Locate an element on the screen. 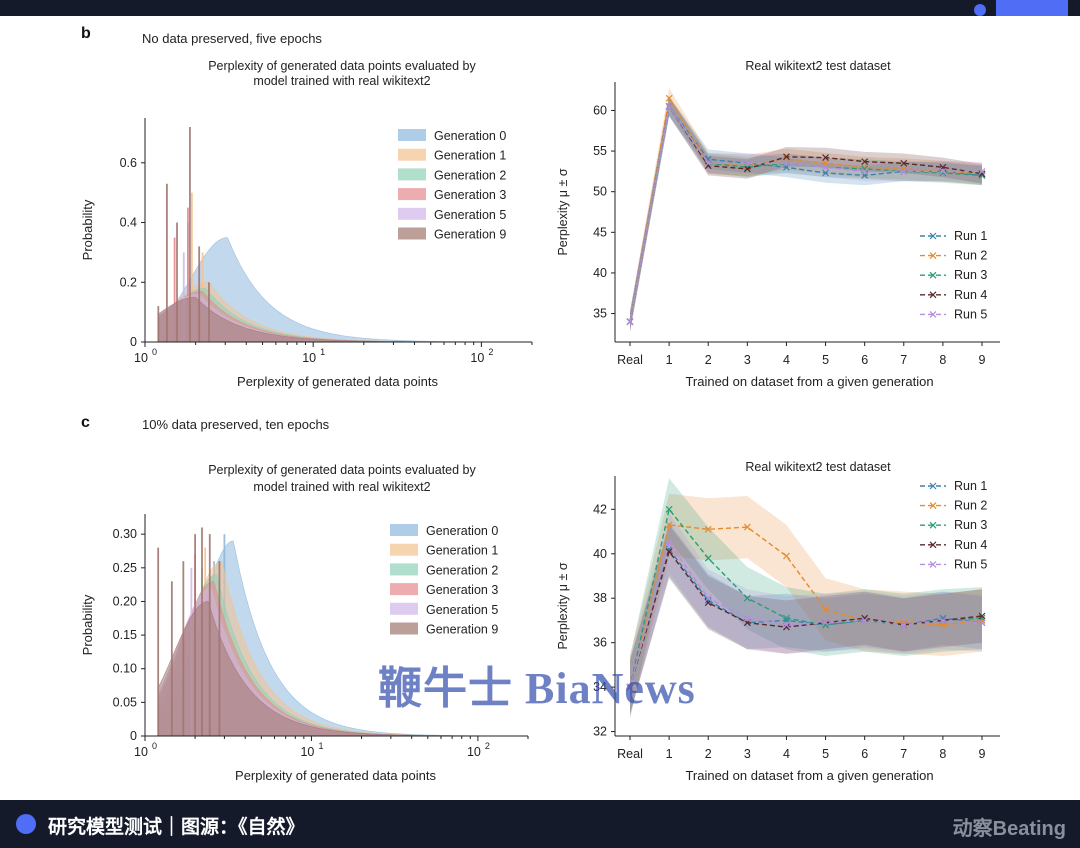  legend-swatch-gen2 is located at coordinates (412, 174).